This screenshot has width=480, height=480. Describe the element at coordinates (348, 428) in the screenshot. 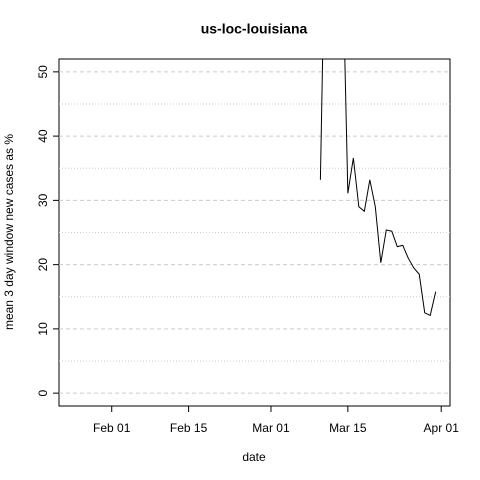

I see `x-tick-label: Mar 15` at that location.